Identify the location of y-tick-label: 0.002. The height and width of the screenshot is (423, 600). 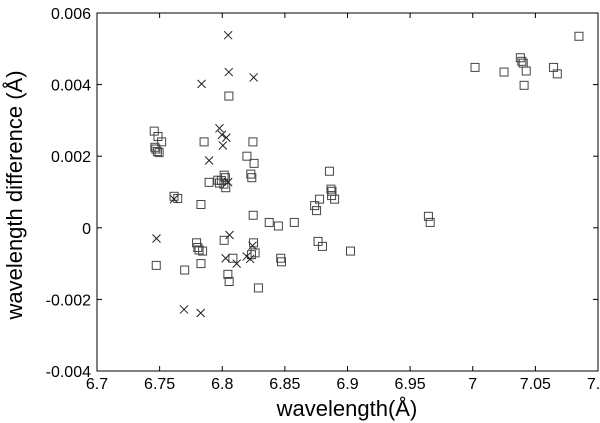
(71, 157).